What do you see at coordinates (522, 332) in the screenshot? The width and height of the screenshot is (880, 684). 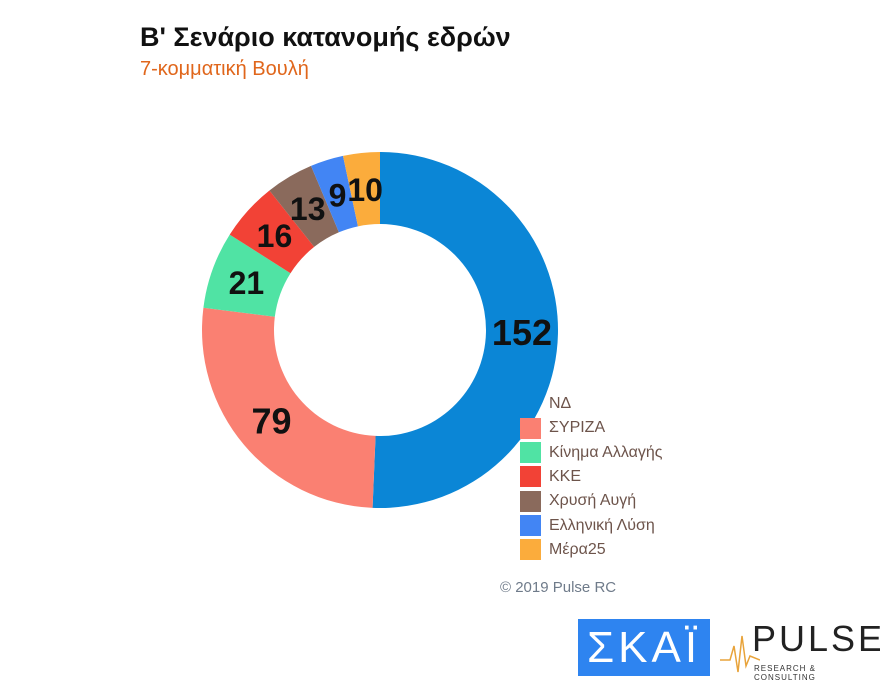 I see `data-label-0: 152` at bounding box center [522, 332].